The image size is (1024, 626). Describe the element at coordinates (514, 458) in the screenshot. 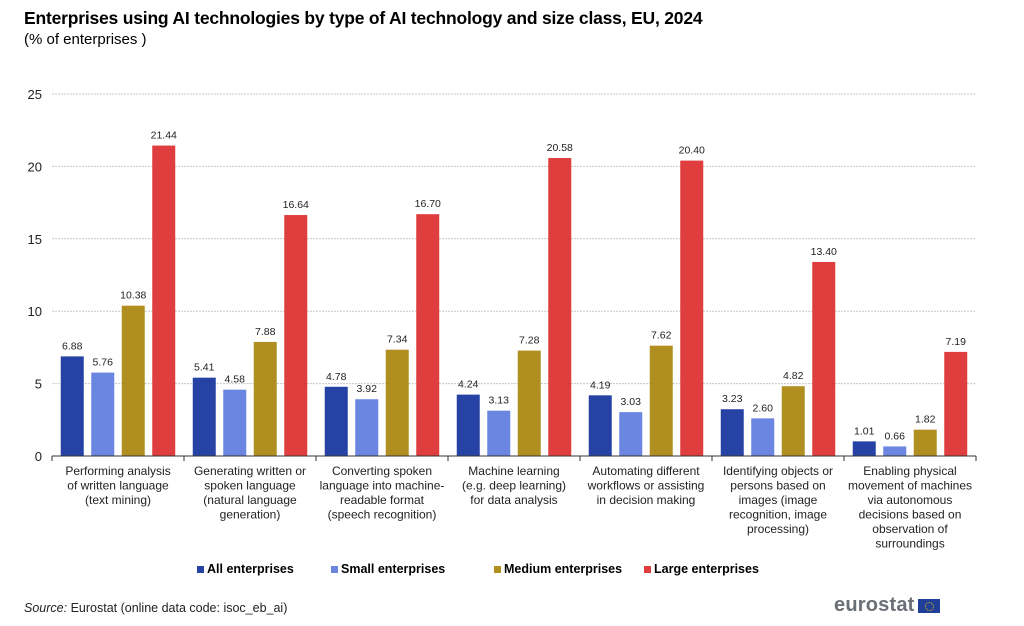

I see `x-axis` at that location.